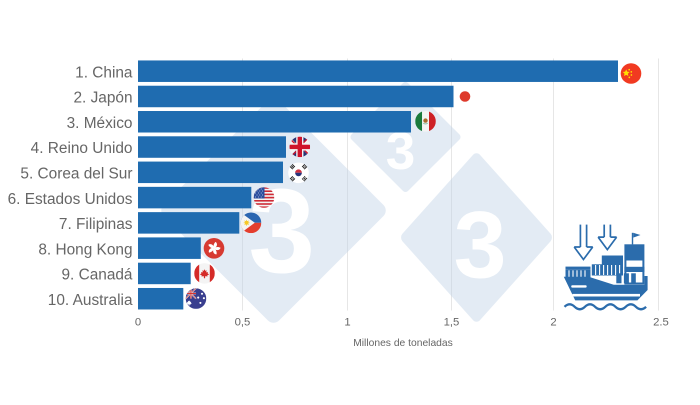 The height and width of the screenshot is (405, 700). What do you see at coordinates (100, 123) in the screenshot?
I see `svg-text: 3. México` at bounding box center [100, 123].